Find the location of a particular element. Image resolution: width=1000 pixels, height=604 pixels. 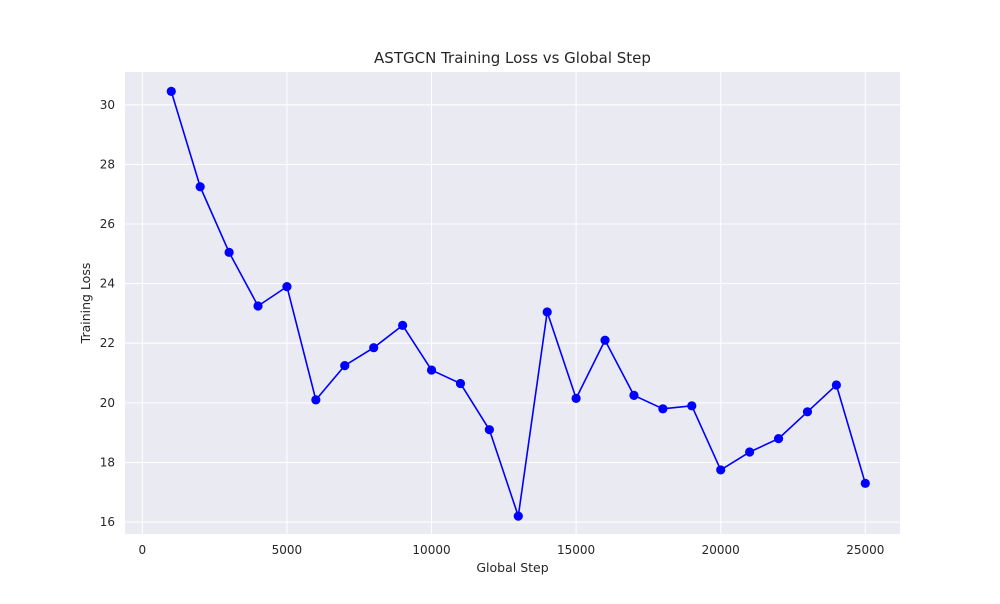

x-tick-label: 5000 is located at coordinates (287, 550).